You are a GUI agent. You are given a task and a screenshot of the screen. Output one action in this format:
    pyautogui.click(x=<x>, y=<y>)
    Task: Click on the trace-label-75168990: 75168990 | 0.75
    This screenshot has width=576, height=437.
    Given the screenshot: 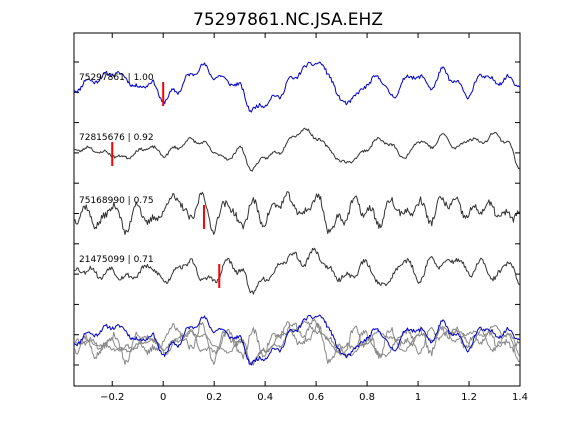 What is the action you would take?
    pyautogui.click(x=116, y=201)
    